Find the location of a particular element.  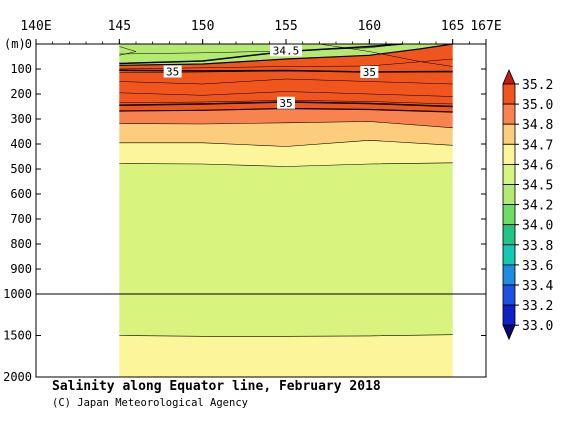

colorbar-label-11: 33.2 is located at coordinates (537, 306).